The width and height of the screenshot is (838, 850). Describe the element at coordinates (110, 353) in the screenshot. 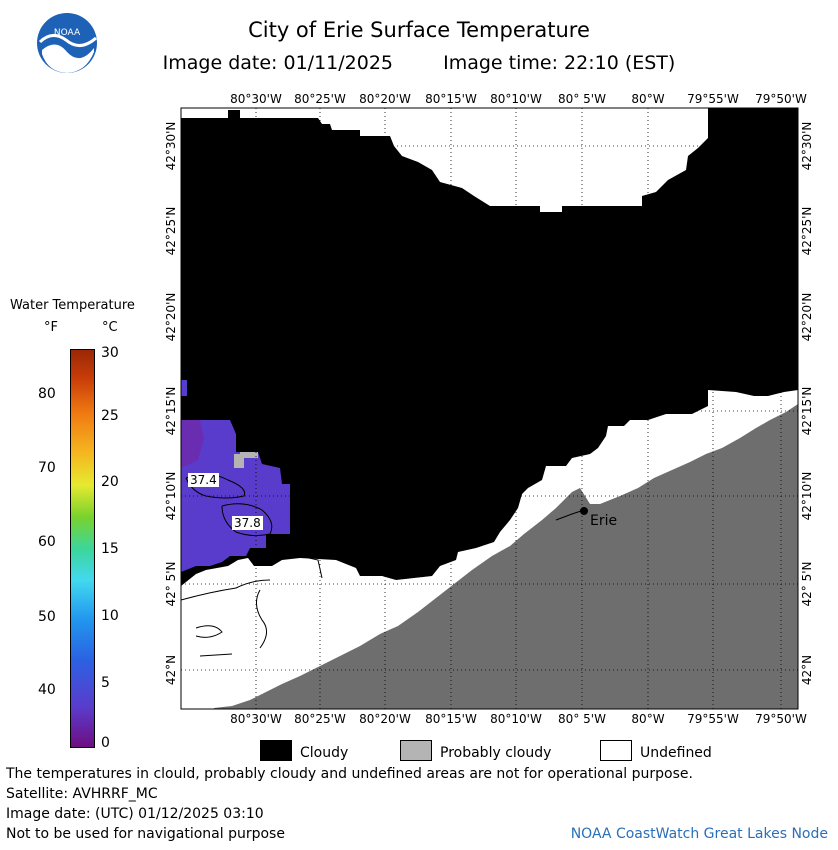

I see `colorbar-celsius-tick: 30` at that location.